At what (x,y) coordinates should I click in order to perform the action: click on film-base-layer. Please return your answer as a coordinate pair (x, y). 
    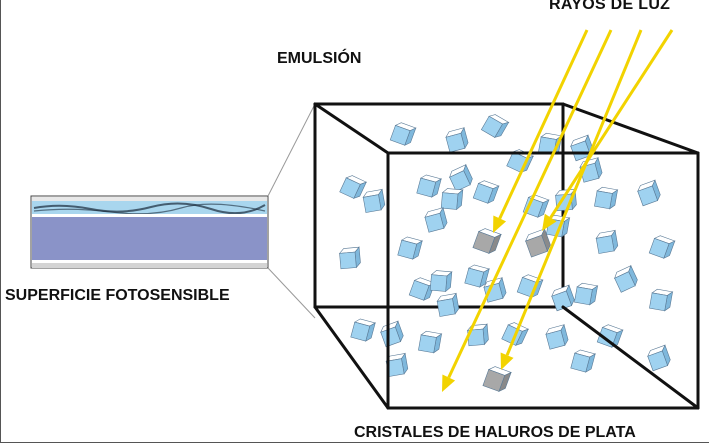
    Looking at the image, I should click on (149, 238).